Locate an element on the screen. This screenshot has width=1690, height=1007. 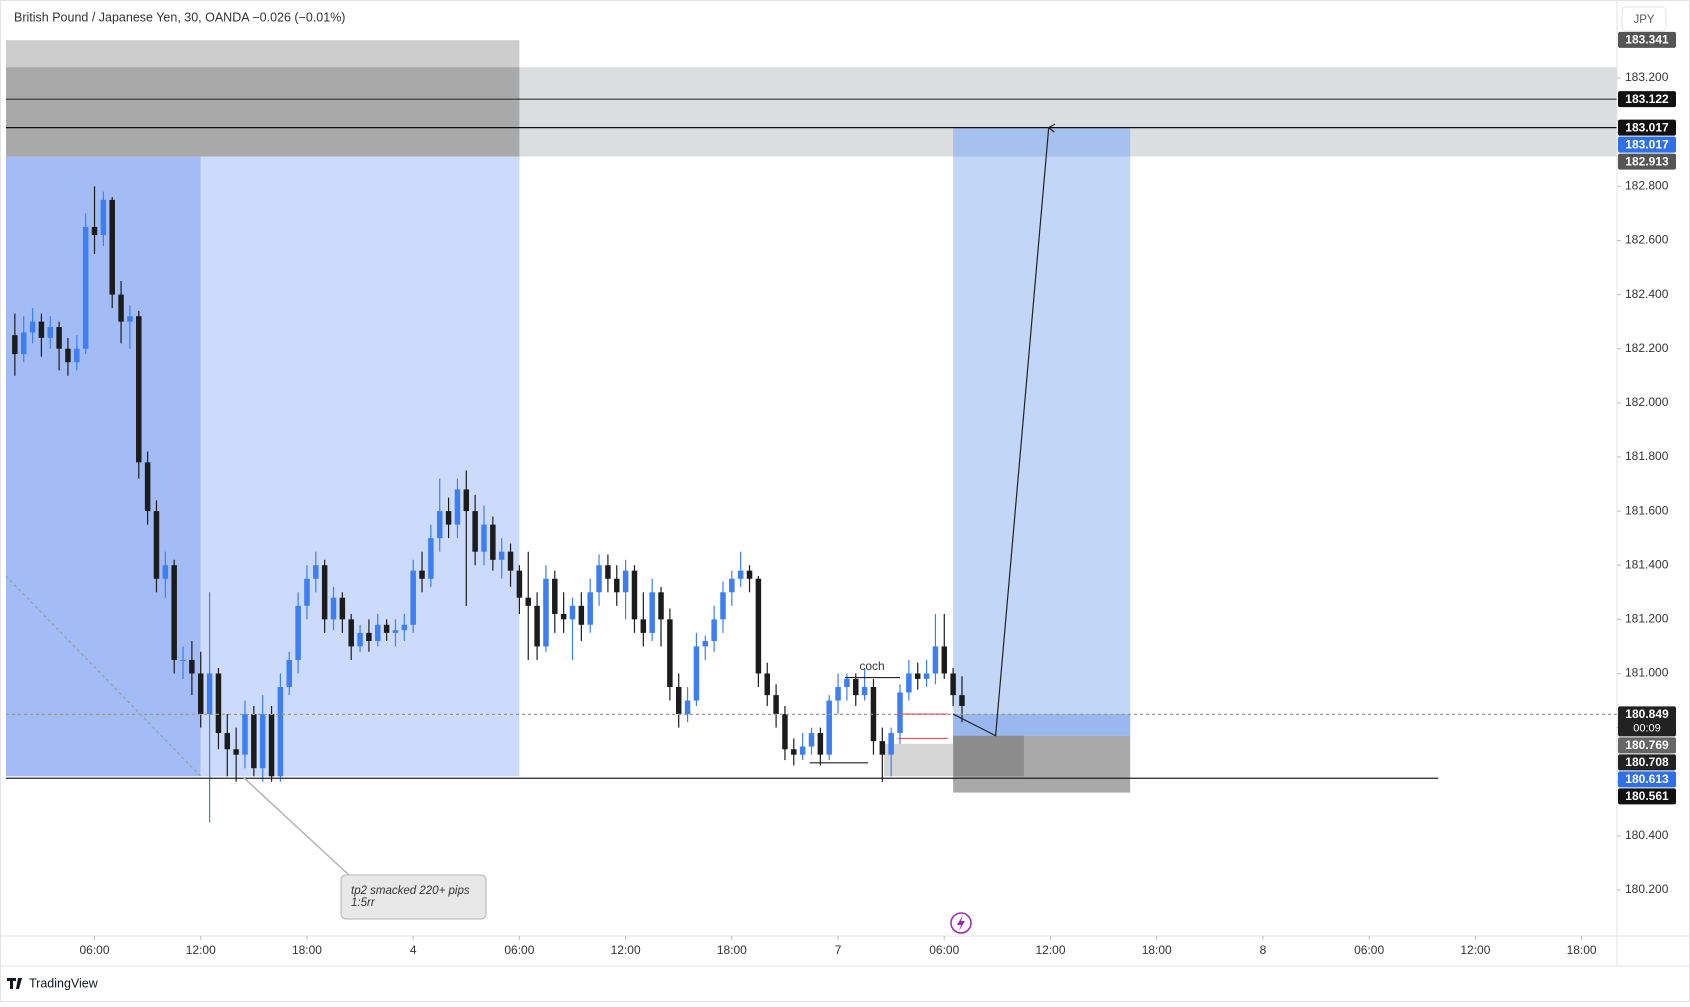
countdown-label: 00:09 is located at coordinates (1647, 728).